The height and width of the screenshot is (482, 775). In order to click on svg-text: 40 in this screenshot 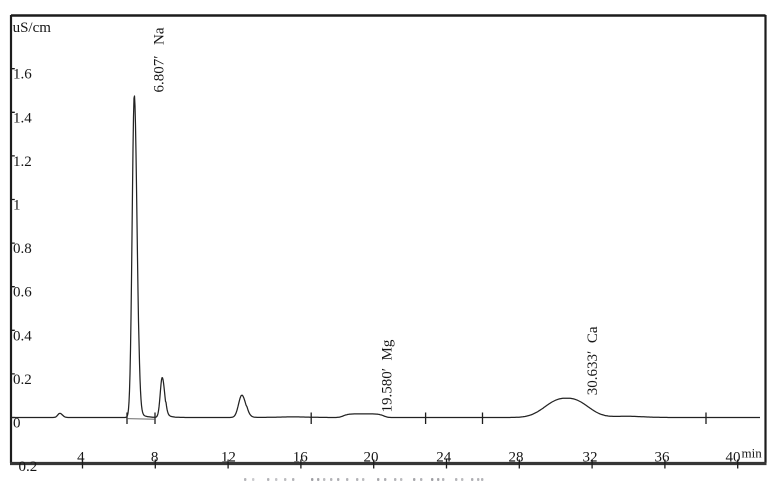, I will do `click(733, 458)`.